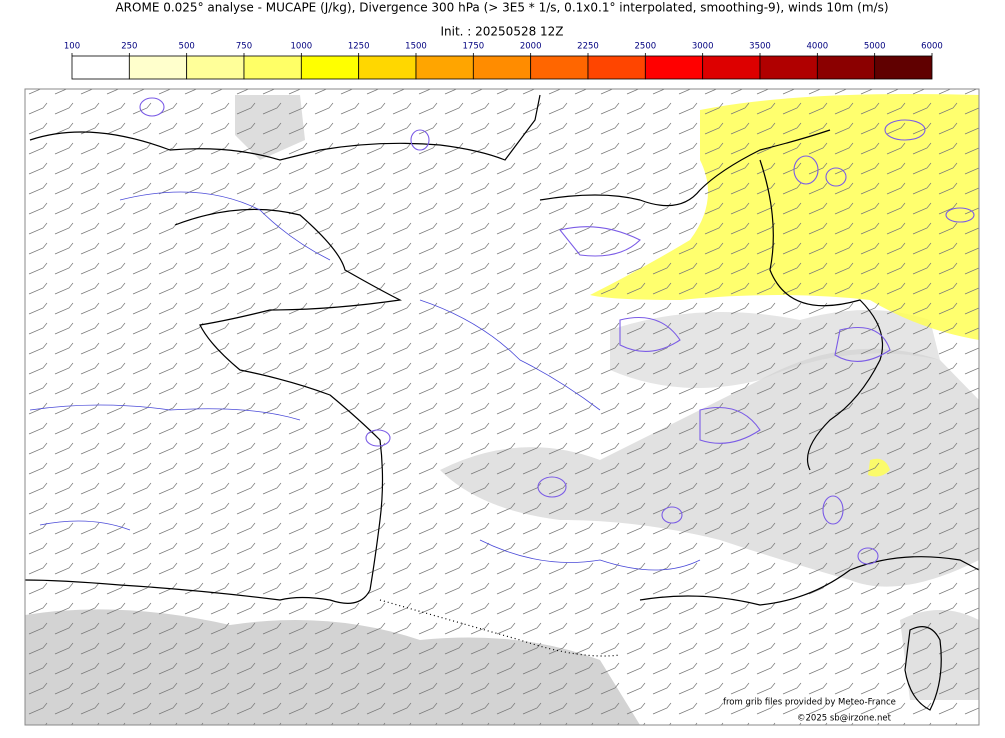 The height and width of the screenshot is (738, 1005). What do you see at coordinates (531, 47) in the screenshot?
I see `colorbar-tick-label: 2000` at bounding box center [531, 47].